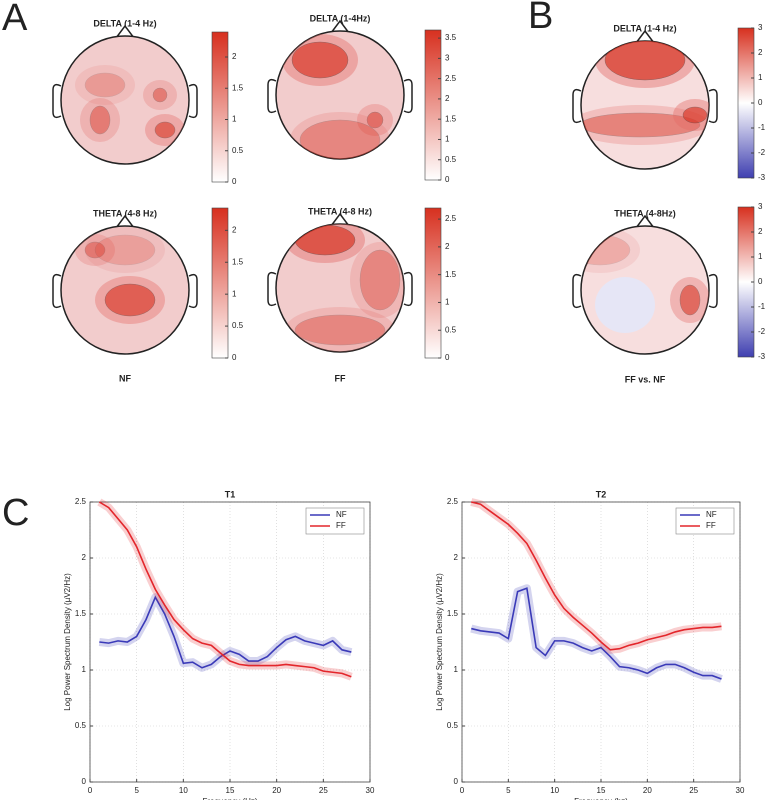  Describe the element at coordinates (125, 378) in the screenshot. I see `column-label: NF` at that location.